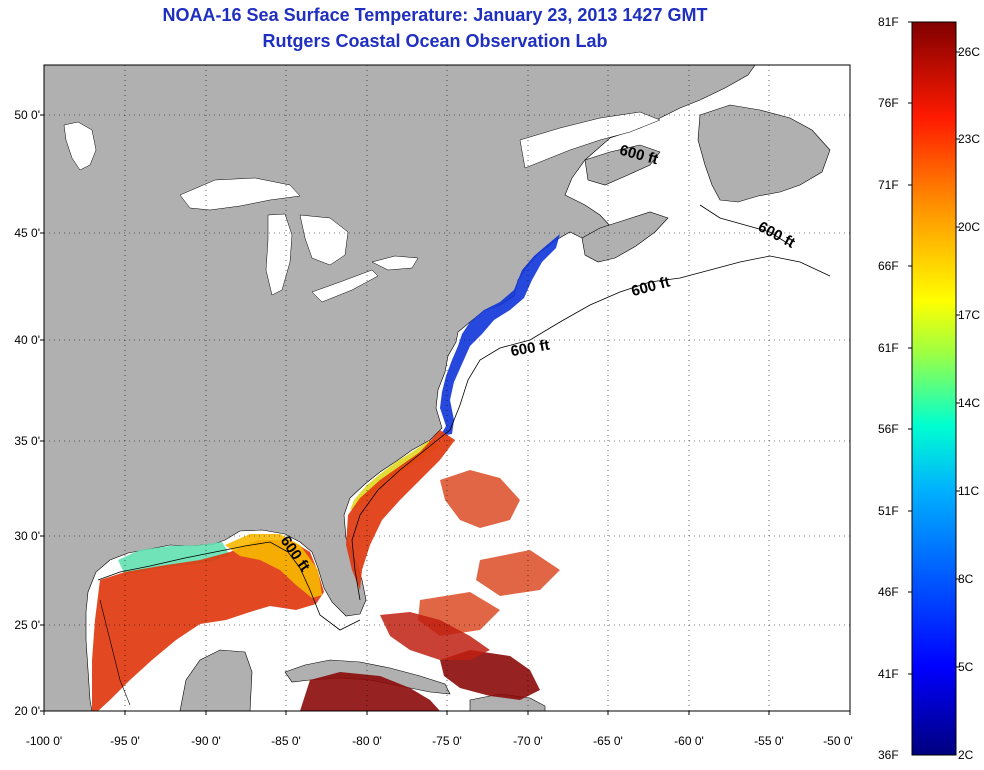 The width and height of the screenshot is (984, 770). I want to click on st-lawrence-river, so click(590, 140).